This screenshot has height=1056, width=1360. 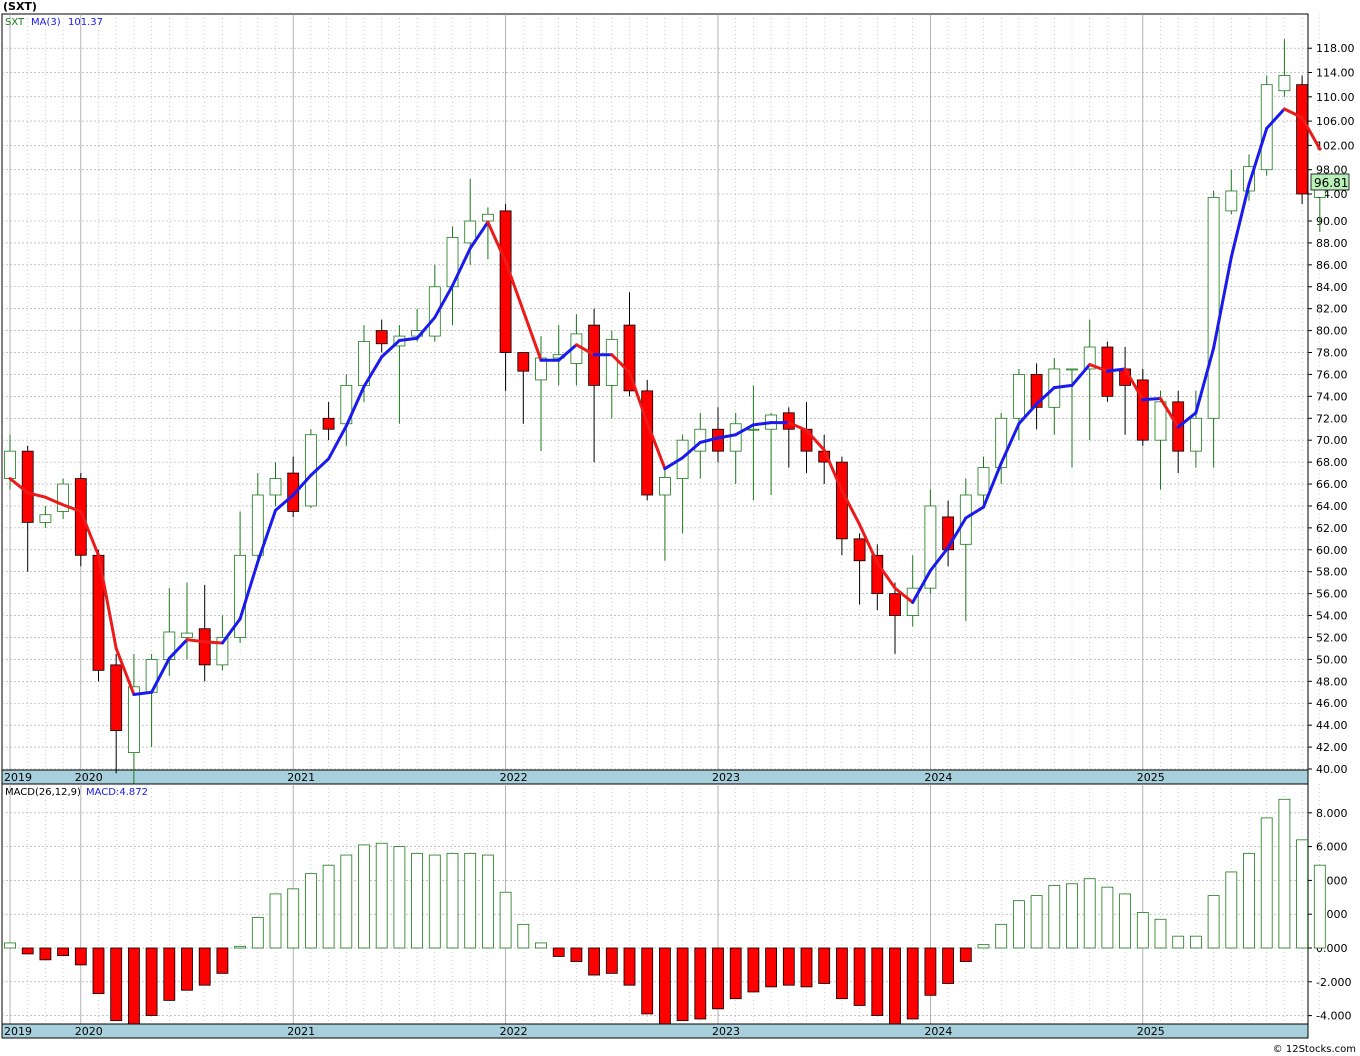 I want to click on price-tick-label: 110.00, so click(x=1335, y=97).